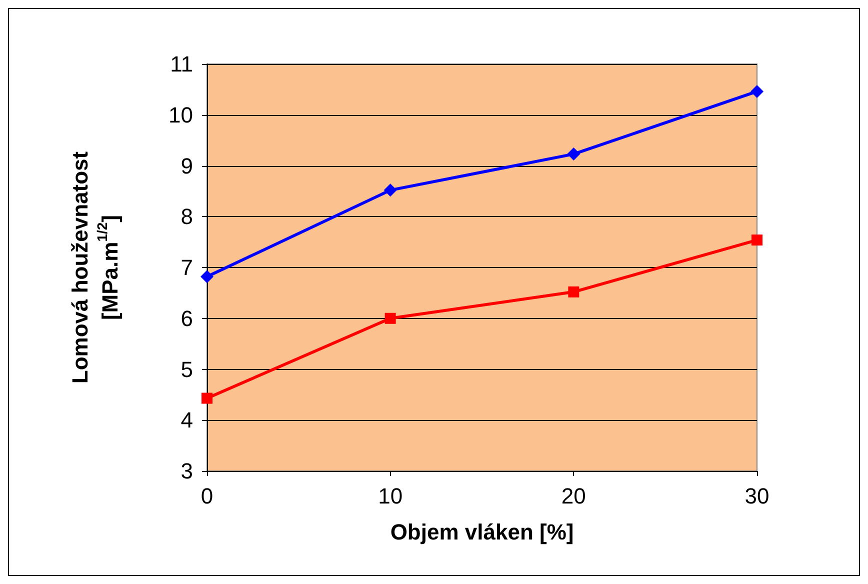 The width and height of the screenshot is (868, 584). What do you see at coordinates (181, 64) in the screenshot?
I see `y-tick-label: 11` at bounding box center [181, 64].